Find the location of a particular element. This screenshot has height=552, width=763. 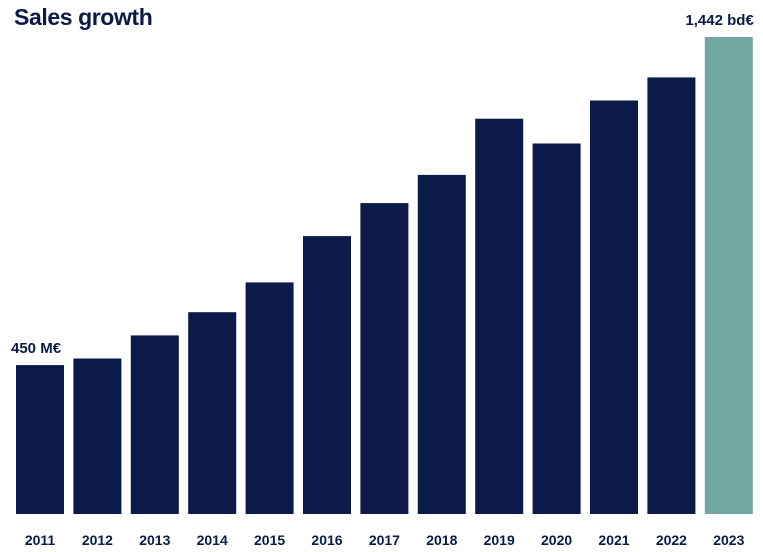

bar-2013 is located at coordinates (154, 424).